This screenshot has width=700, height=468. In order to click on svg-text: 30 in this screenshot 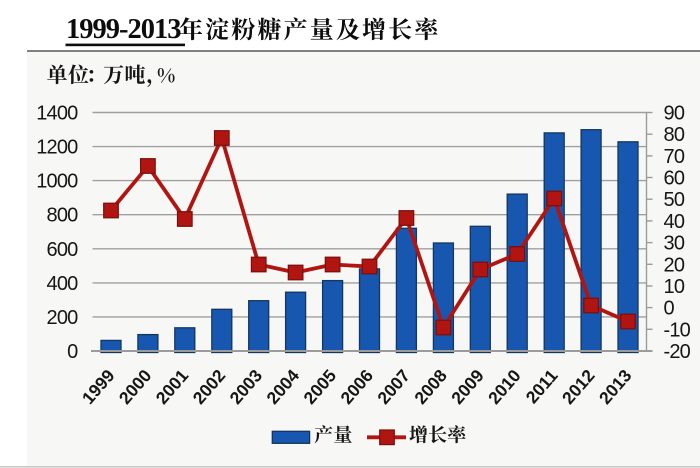, I will do `click(674, 244)`.